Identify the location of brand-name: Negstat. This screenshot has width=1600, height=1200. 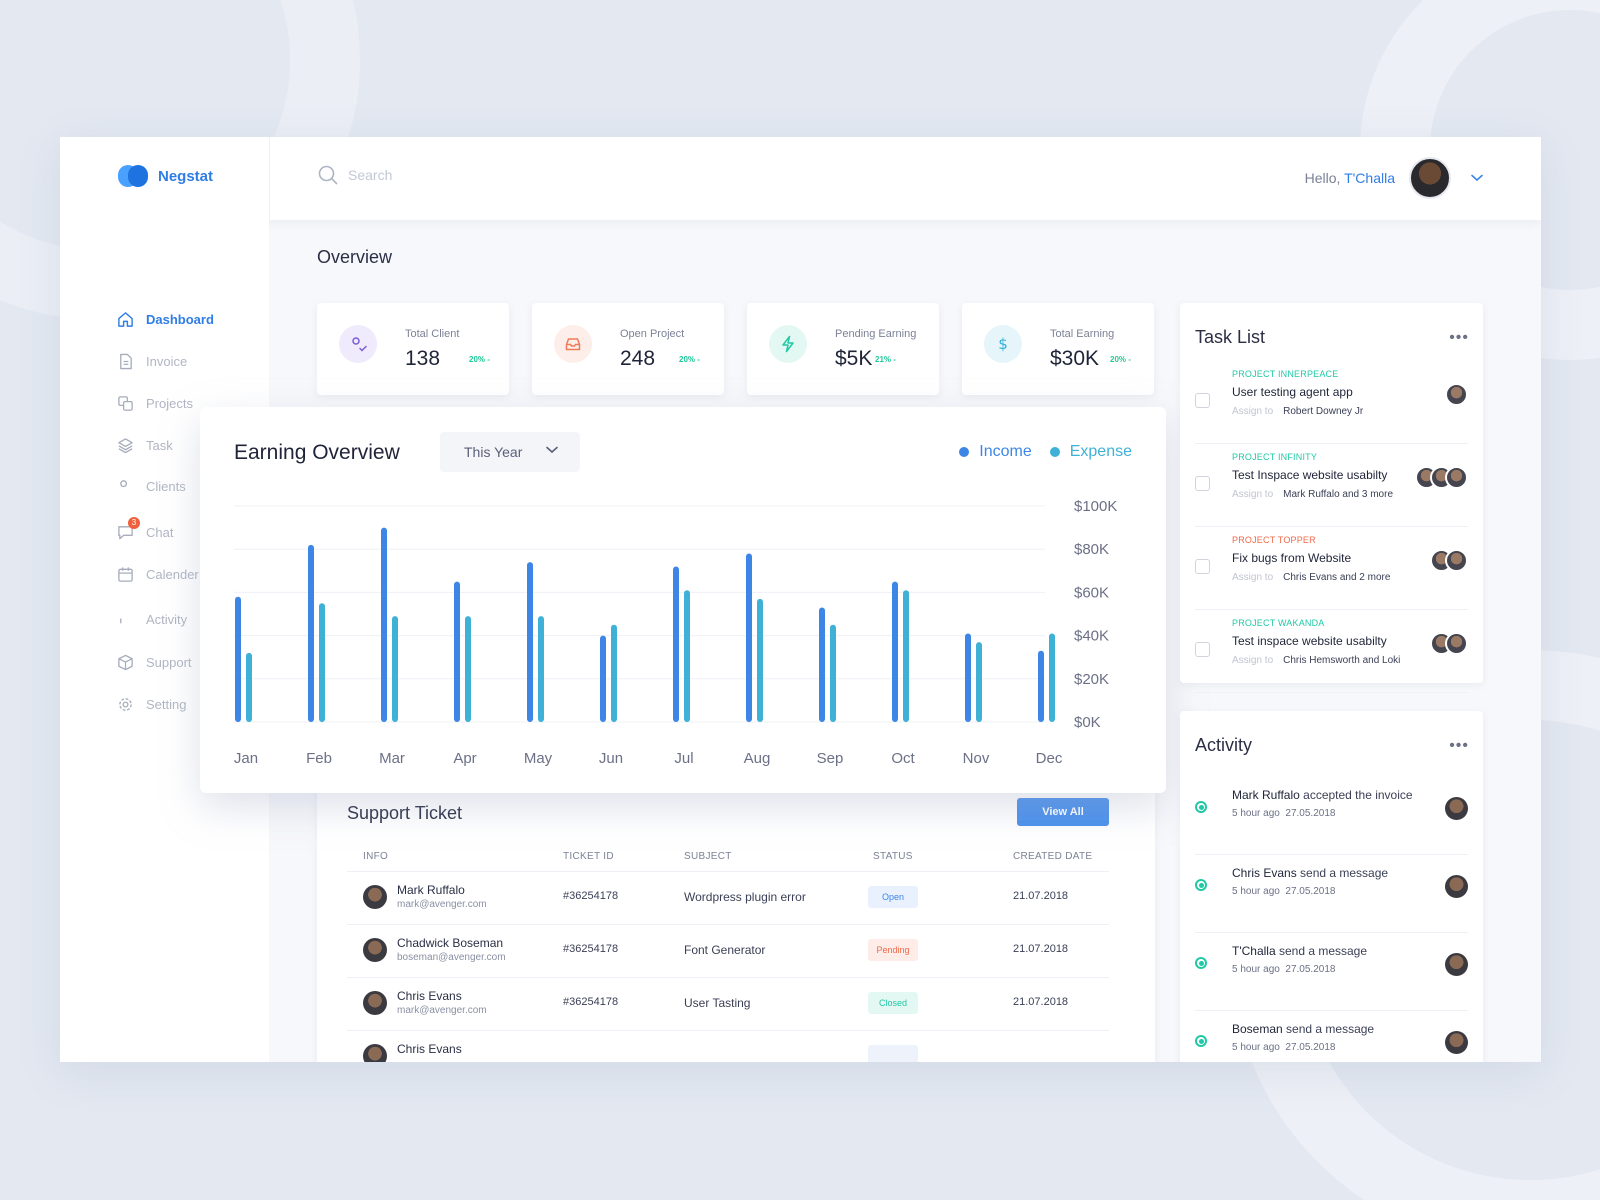
(186, 176).